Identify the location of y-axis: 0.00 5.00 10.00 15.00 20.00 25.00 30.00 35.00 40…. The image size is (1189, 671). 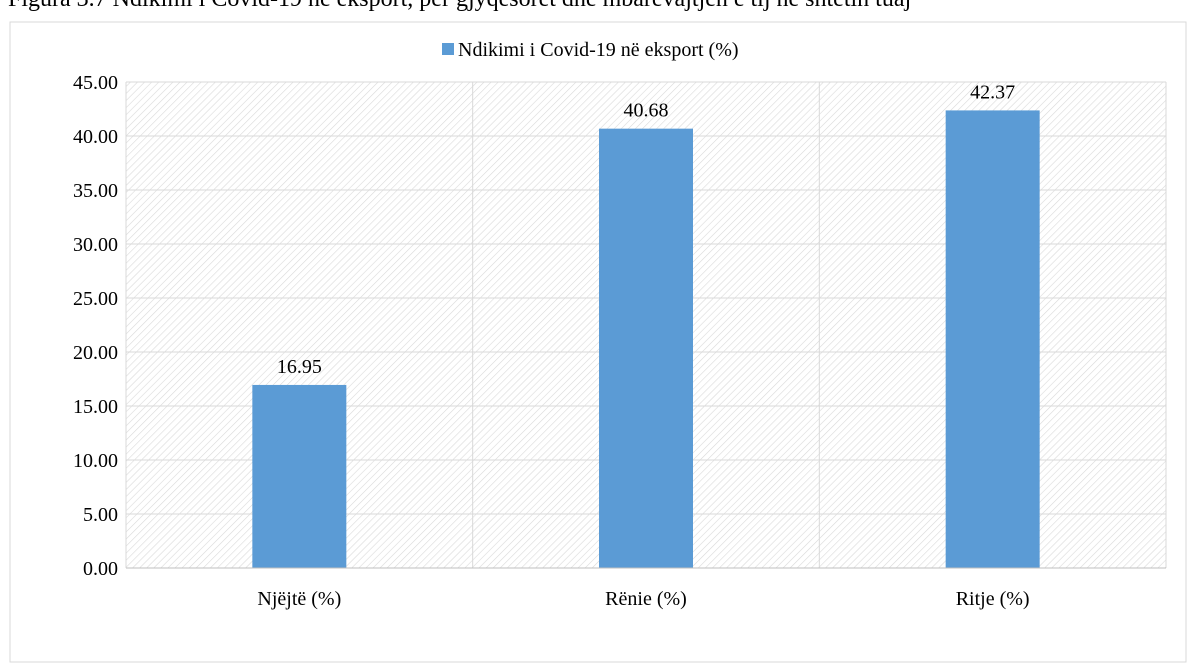
(95, 326).